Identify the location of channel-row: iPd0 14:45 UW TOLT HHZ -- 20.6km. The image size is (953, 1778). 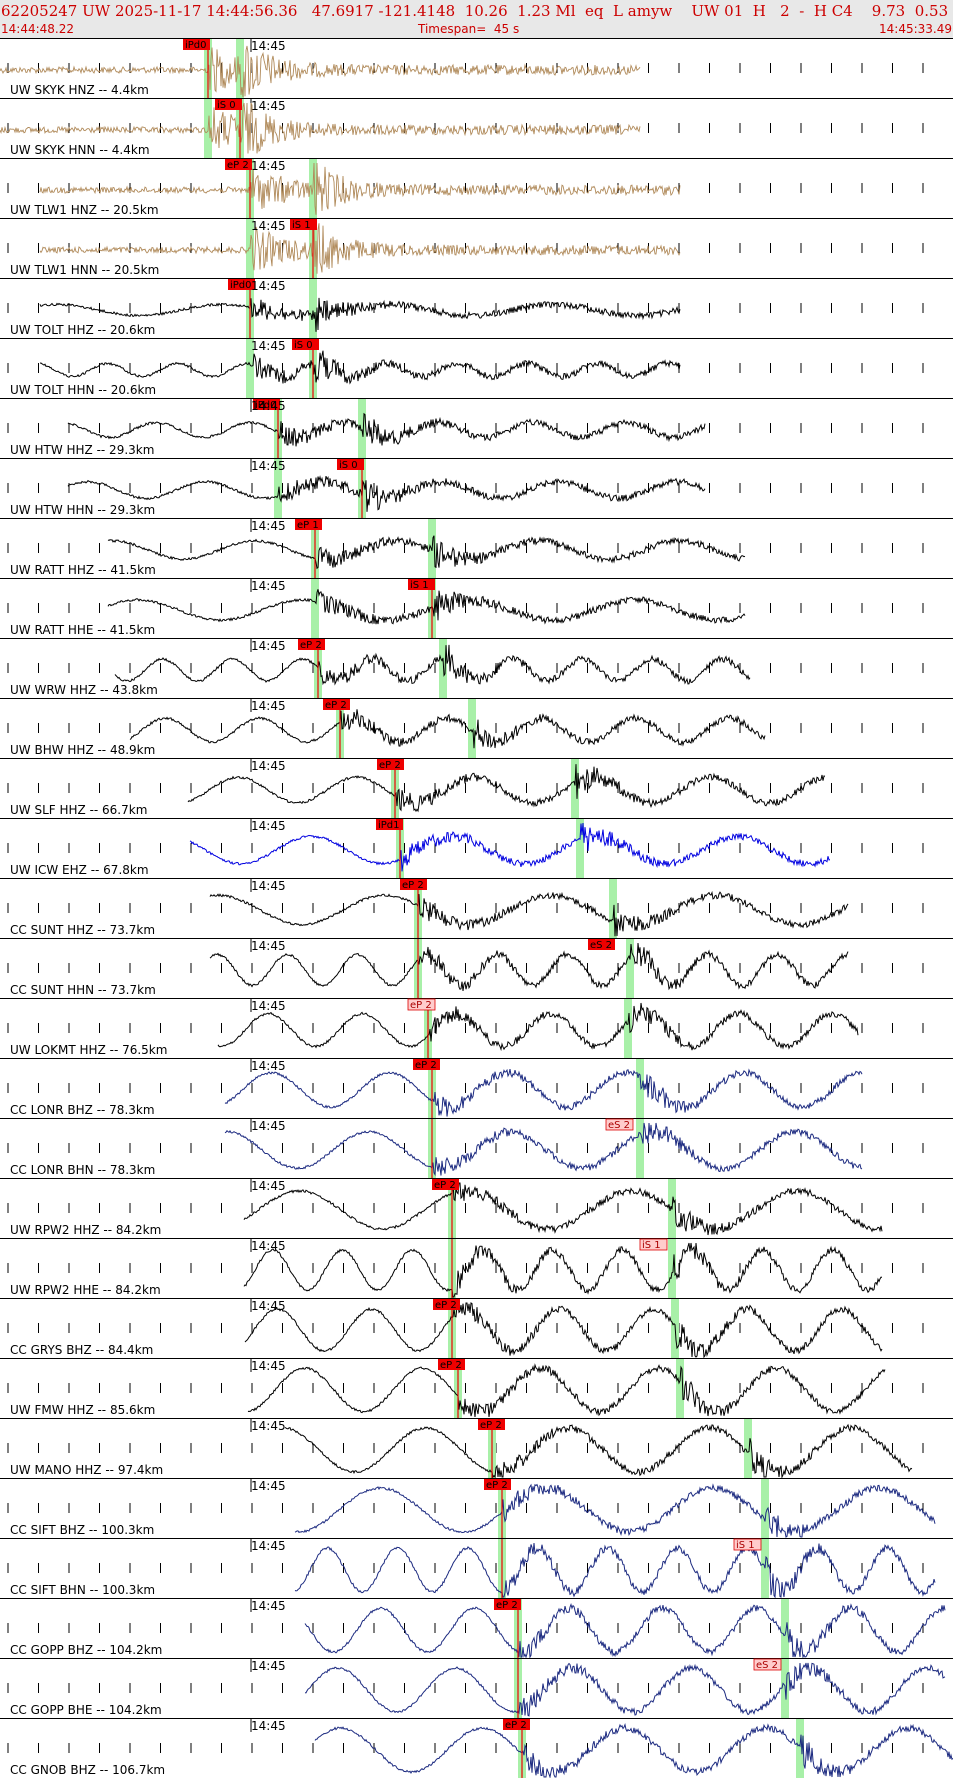
(476, 308).